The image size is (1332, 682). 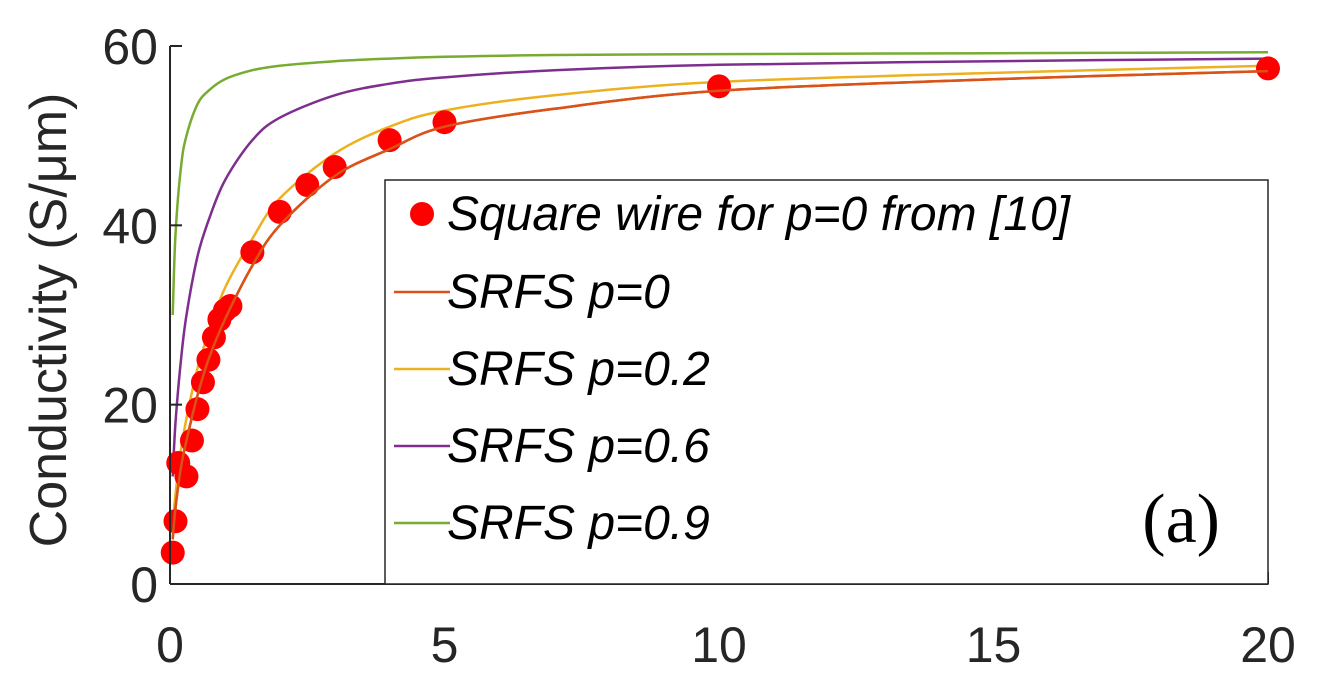 What do you see at coordinates (1268, 645) in the screenshot?
I see `x-tick-label: 20` at bounding box center [1268, 645].